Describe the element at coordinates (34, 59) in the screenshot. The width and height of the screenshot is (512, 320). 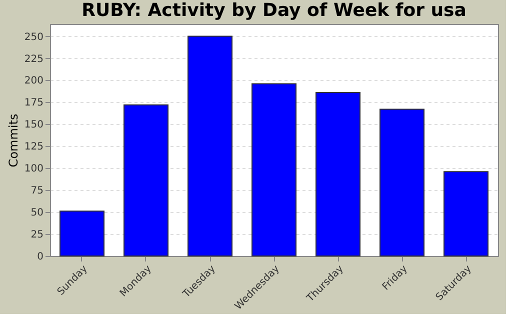
I see `y-tick-label: 225` at that location.